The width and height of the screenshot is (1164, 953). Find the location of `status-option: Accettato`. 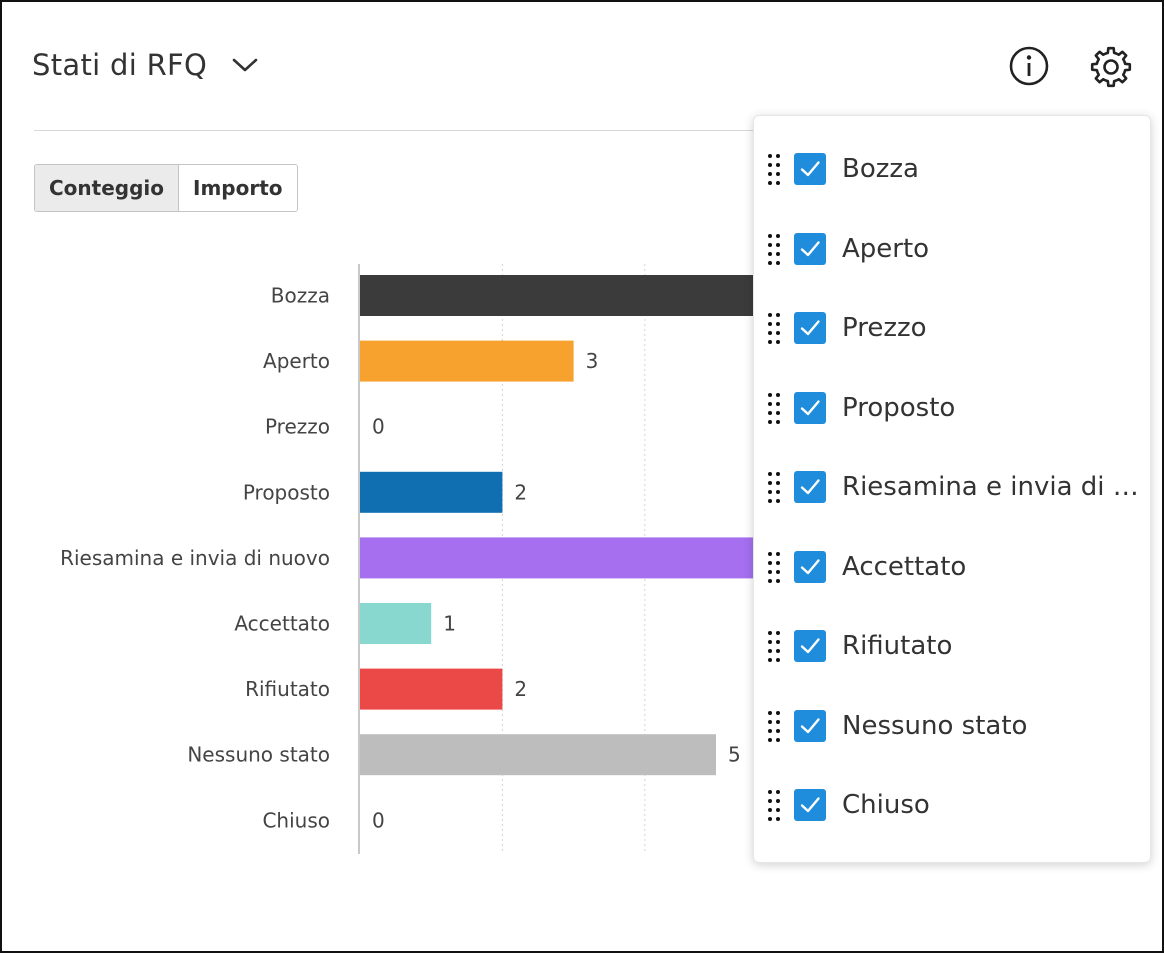

status-option: Accettato is located at coordinates (952, 567).